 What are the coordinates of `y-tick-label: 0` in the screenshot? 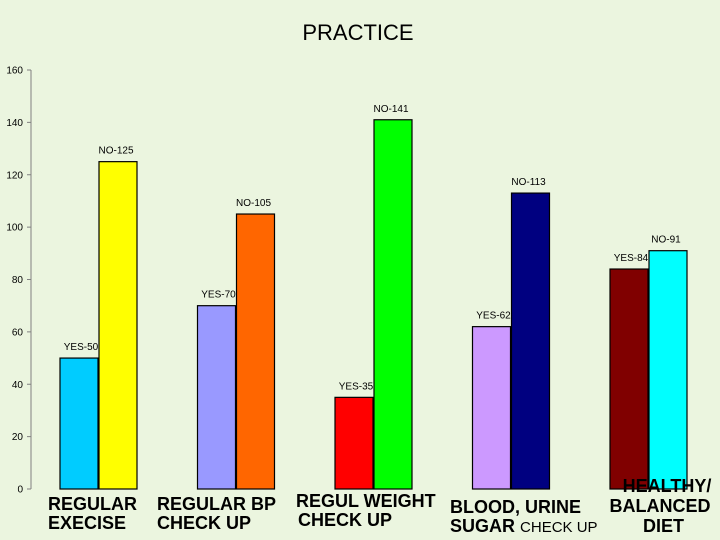 It's located at (20, 490).